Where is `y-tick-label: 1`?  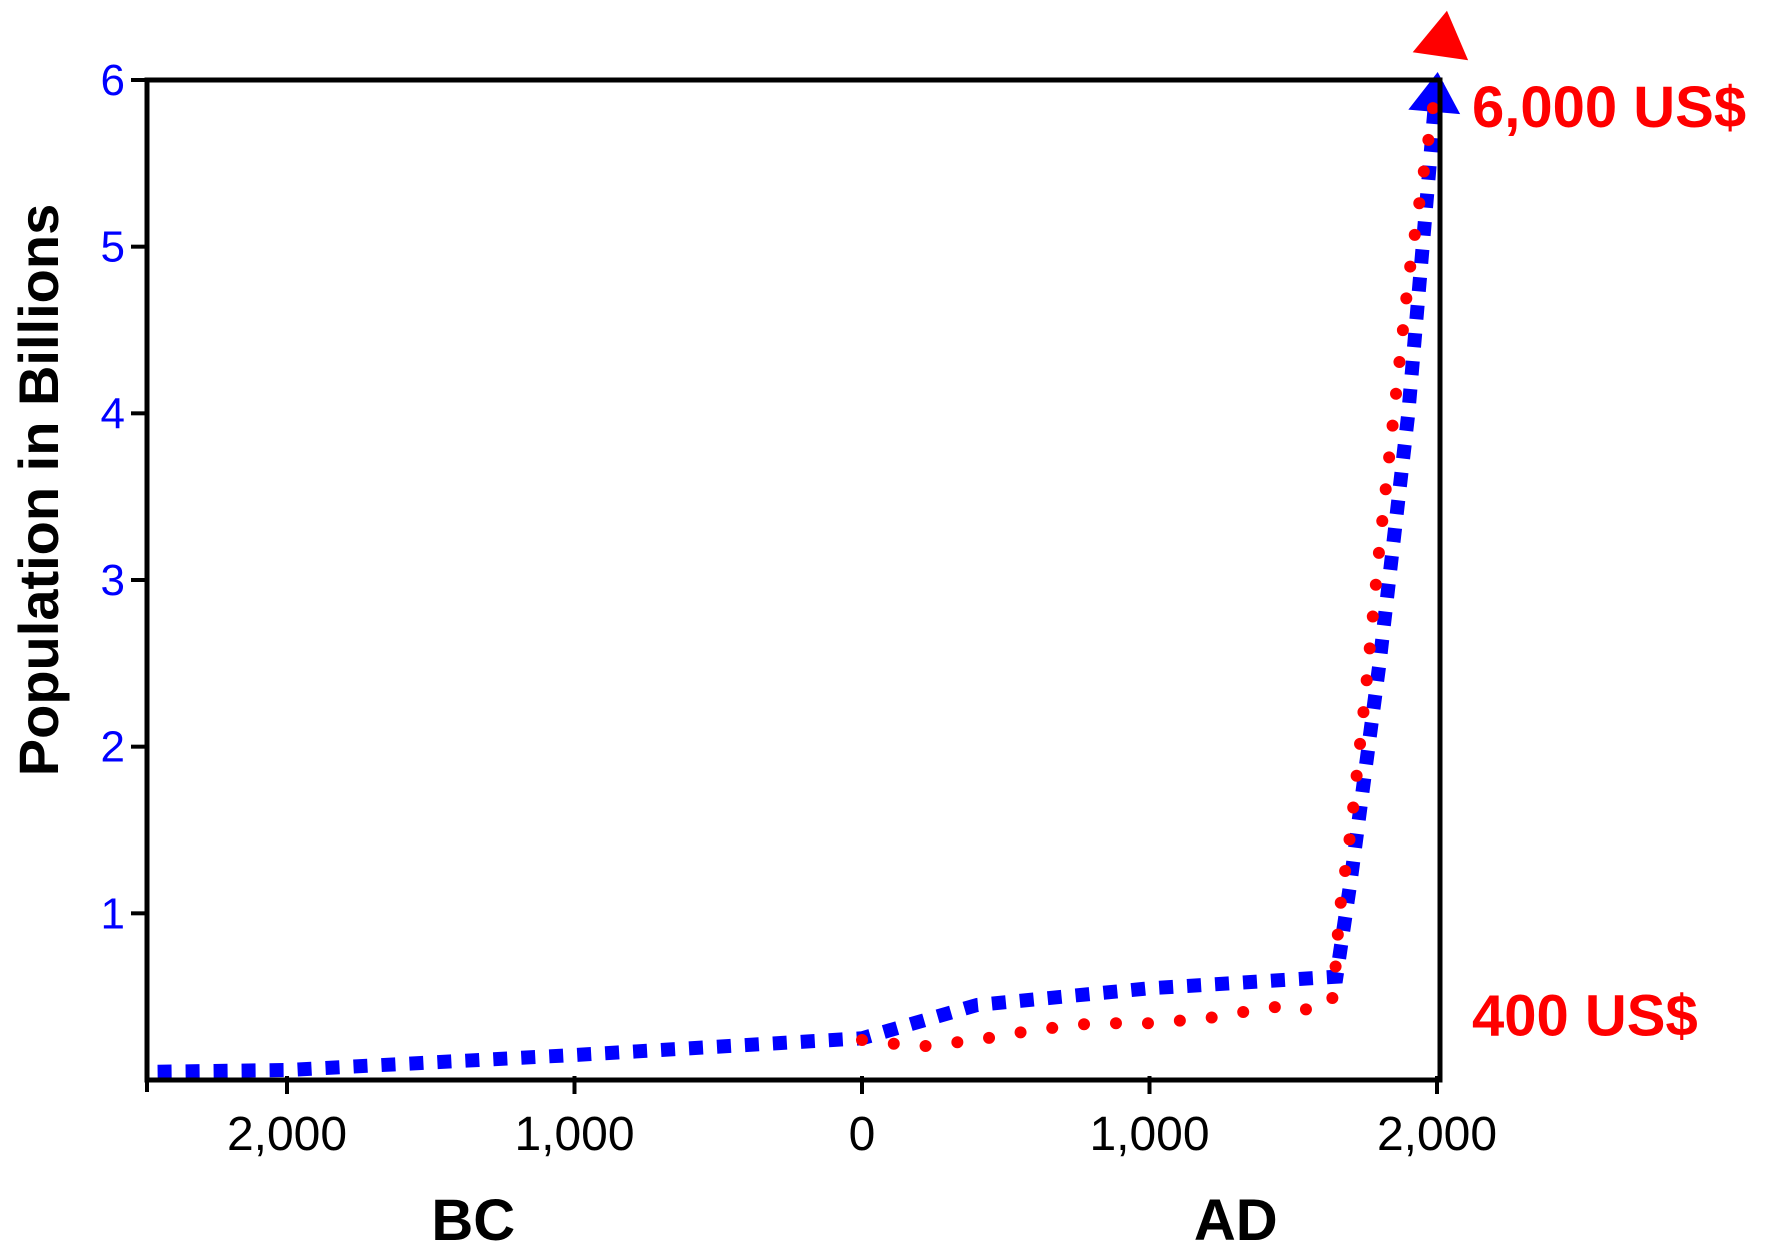 y-tick-label: 1 is located at coordinates (113, 913).